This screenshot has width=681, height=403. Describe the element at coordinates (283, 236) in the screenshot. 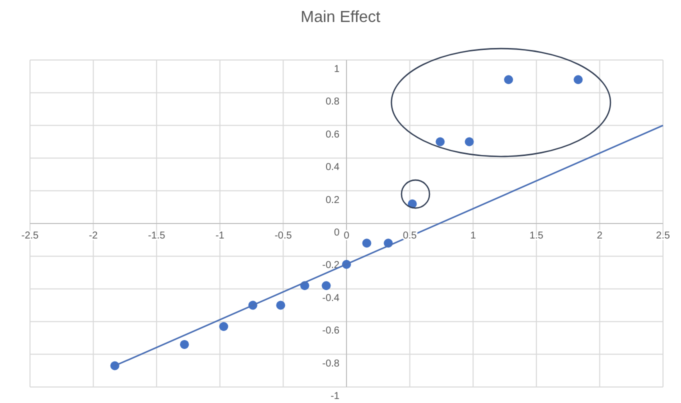

I see `x-tick-label: -0.5` at that location.